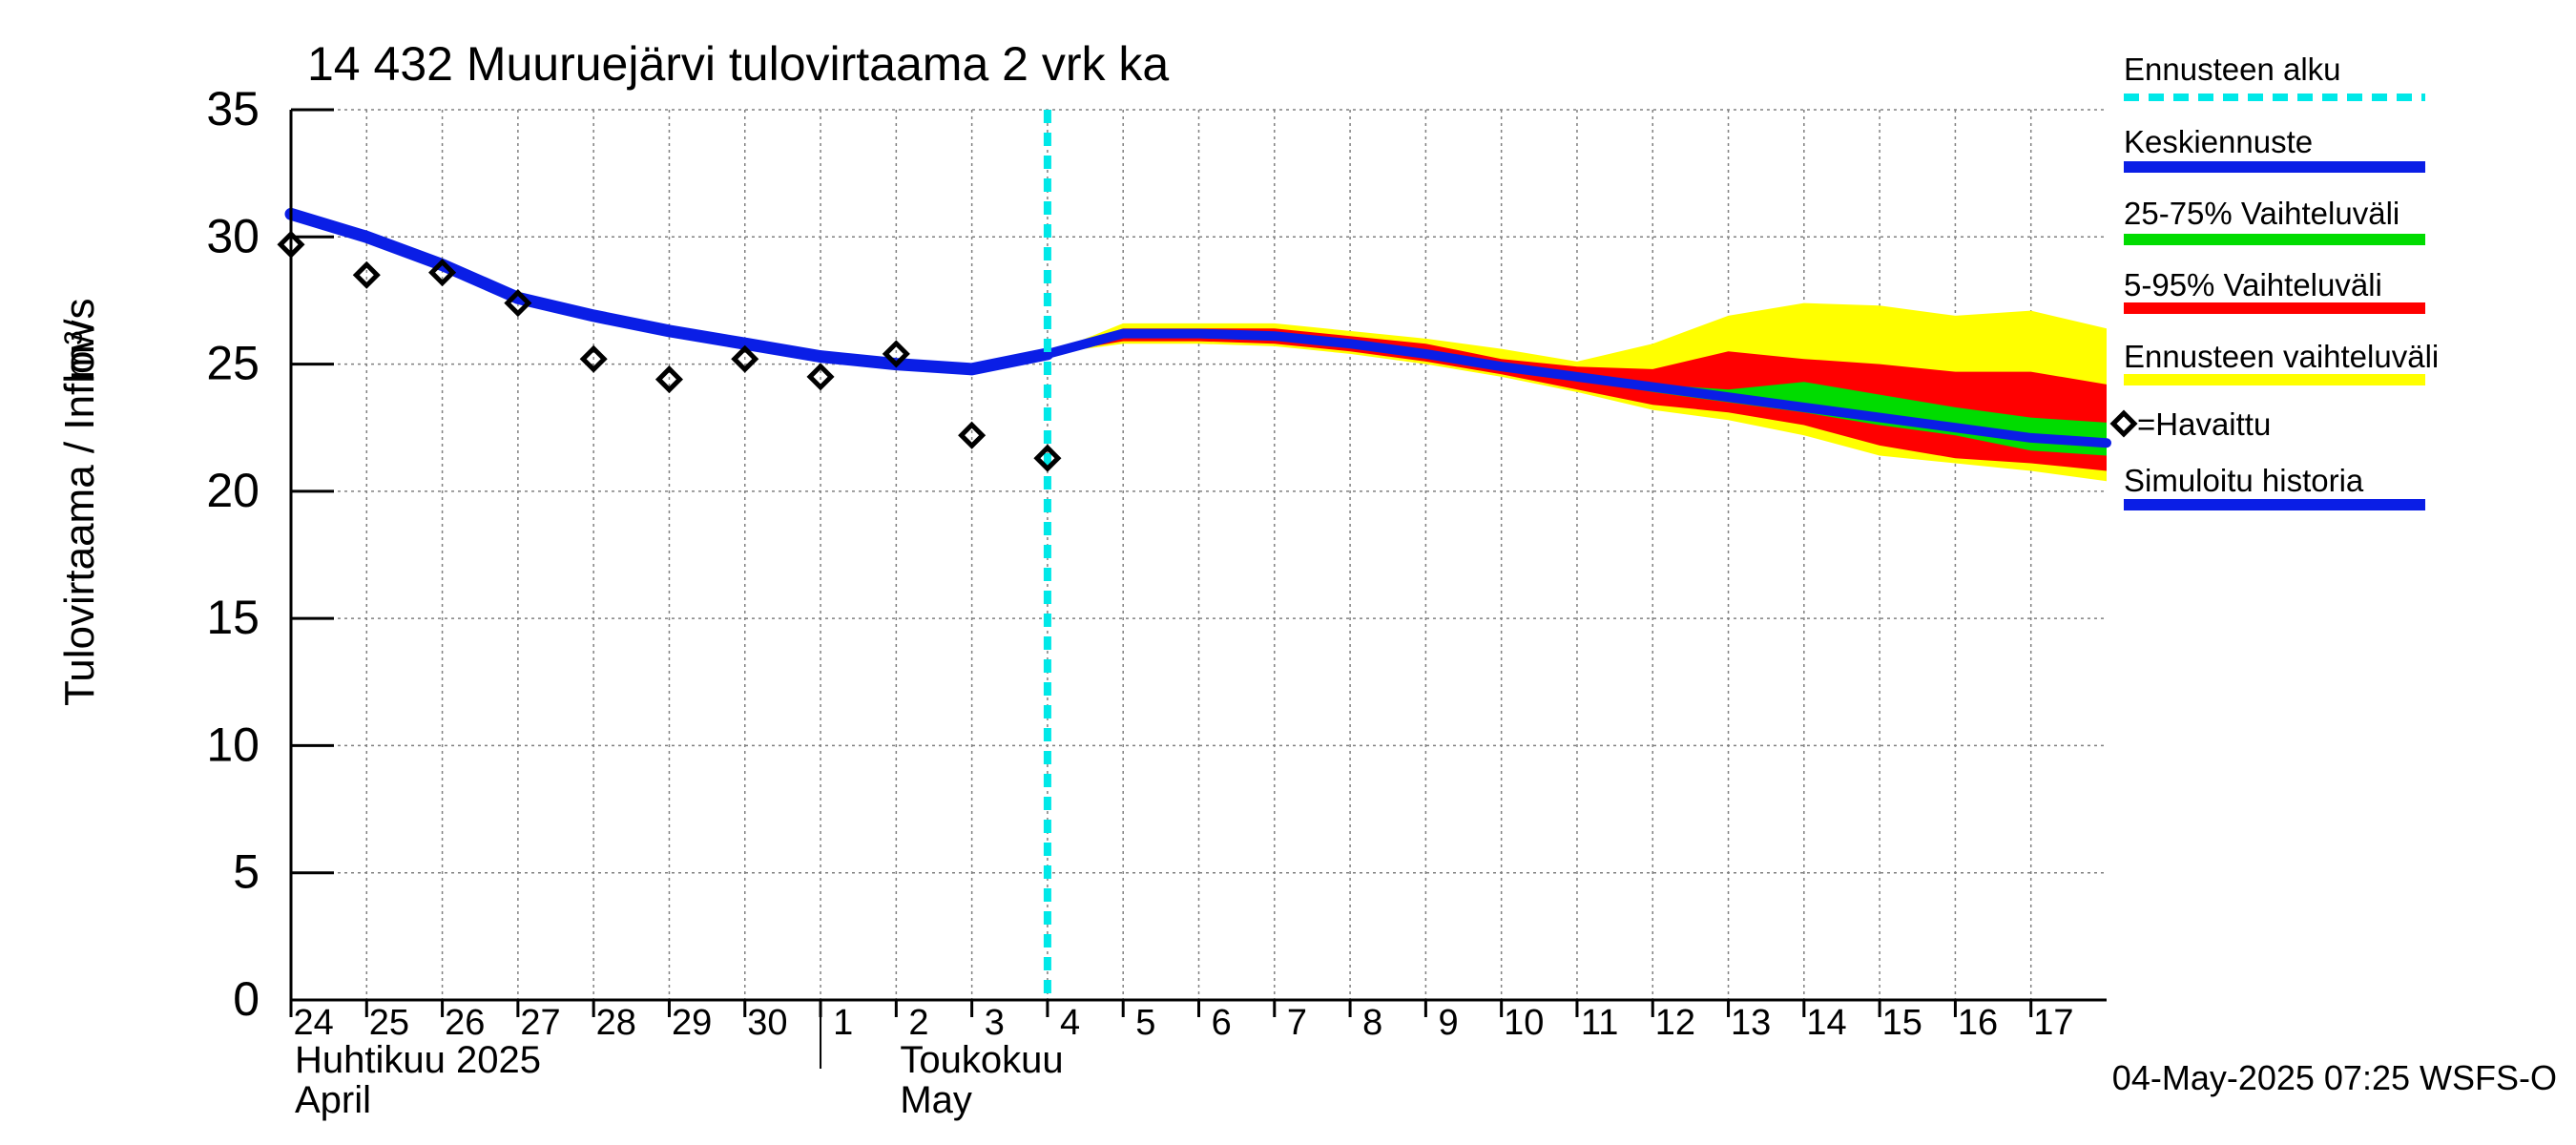 This screenshot has height=1145, width=2576. Describe the element at coordinates (2123, 423) in the screenshot. I see `legend-marker-observed` at that location.